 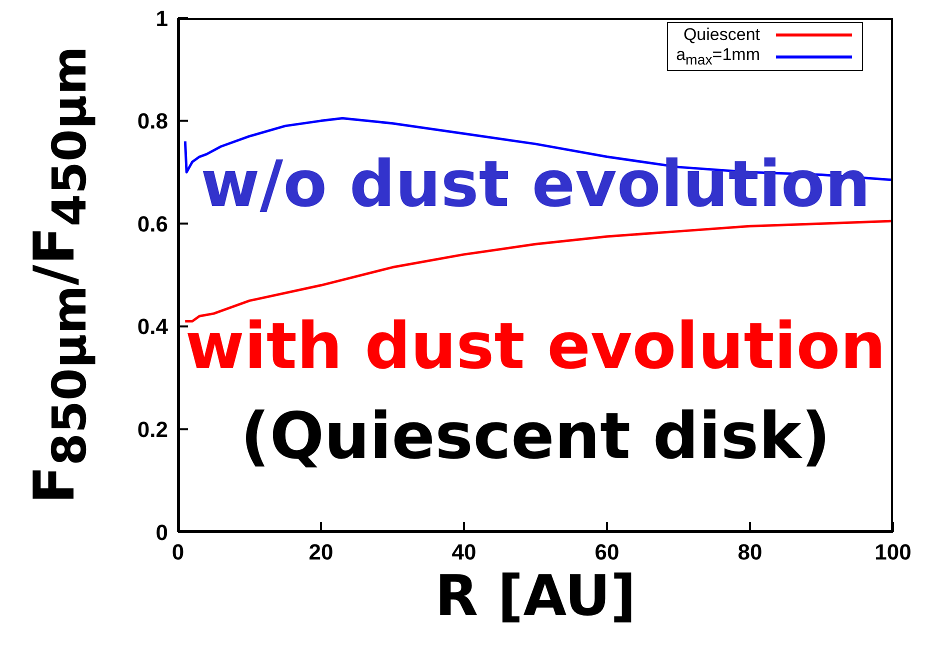 What do you see at coordinates (893, 552) in the screenshot?
I see `x-tick-label: 100` at bounding box center [893, 552].